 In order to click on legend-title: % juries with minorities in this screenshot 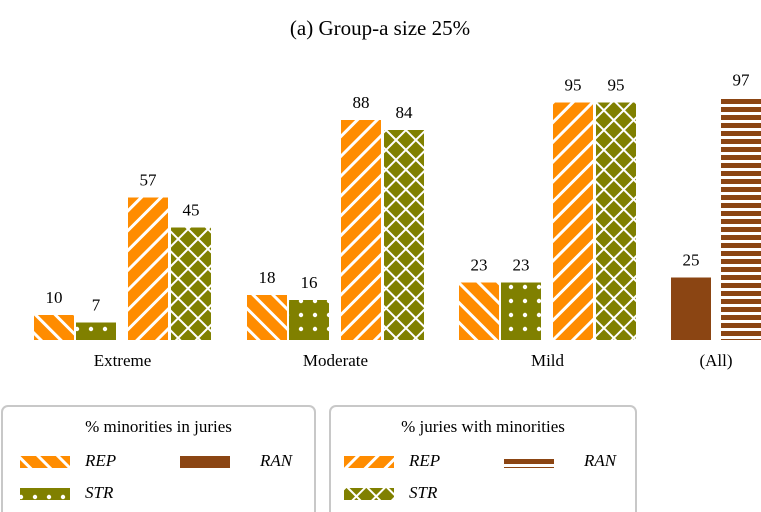, I will do `click(483, 426)`.